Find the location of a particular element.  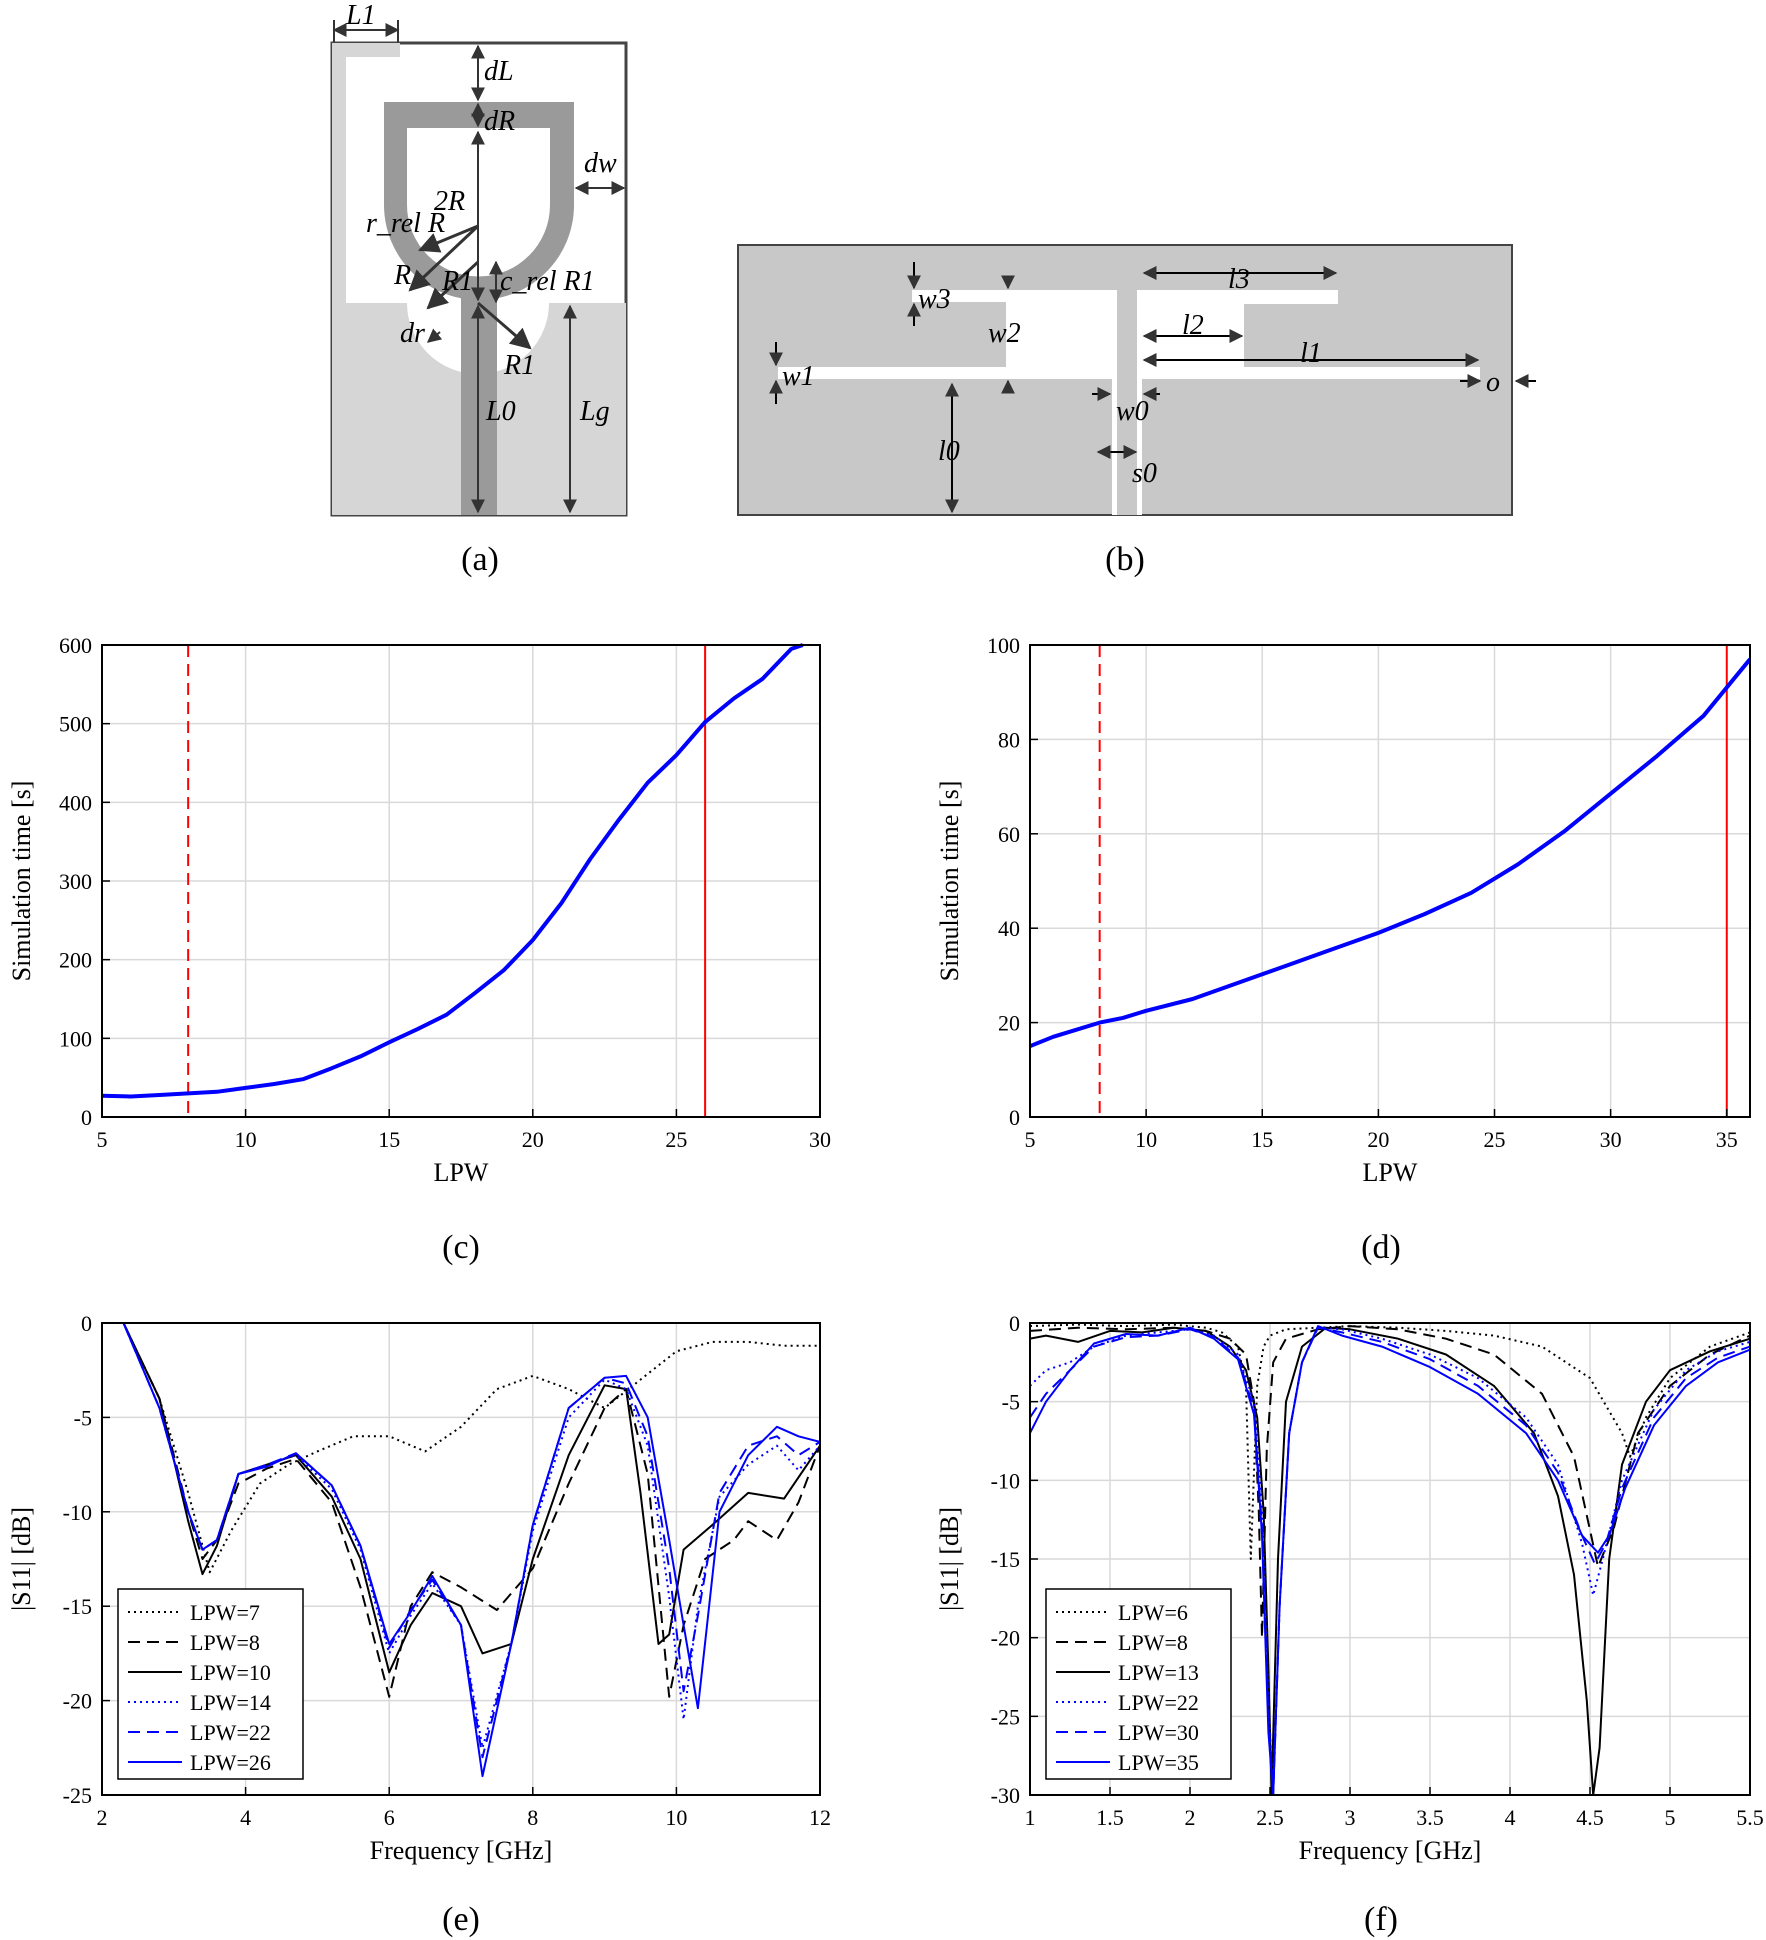

label-l3: l3 is located at coordinates (1239, 279).